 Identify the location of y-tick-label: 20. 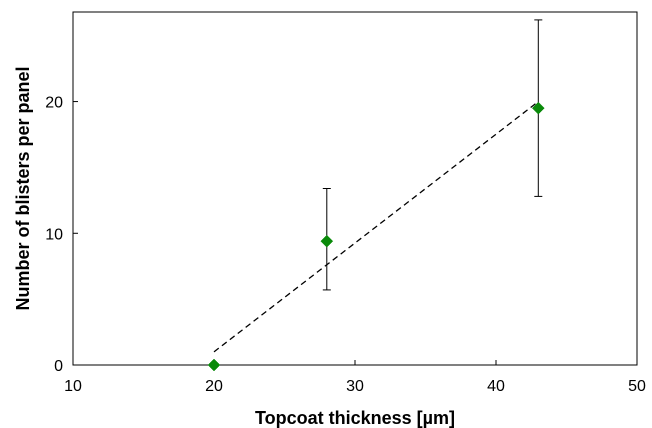
(54, 103).